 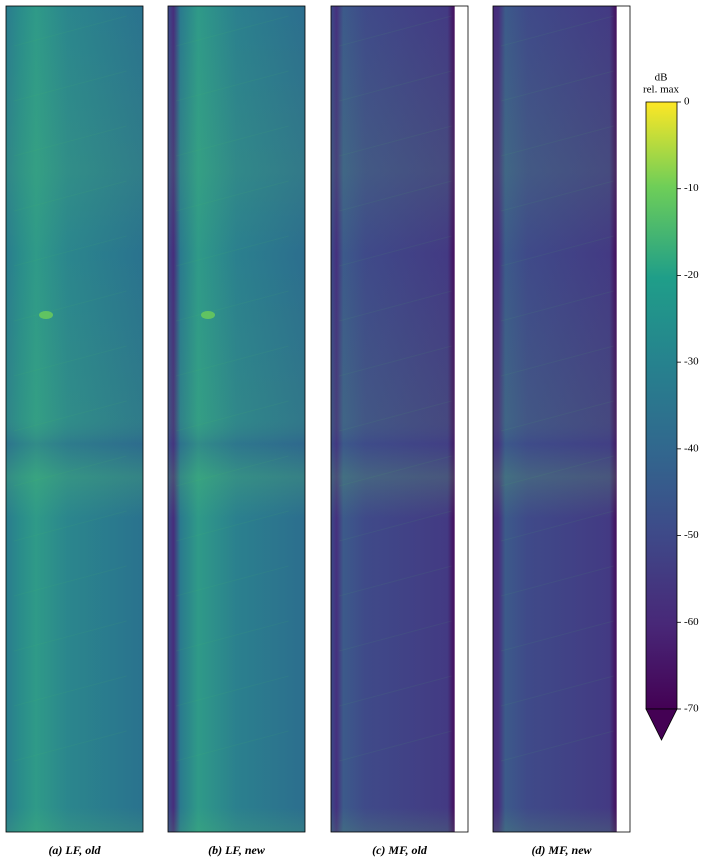 I want to click on colorbar-extend, so click(x=661, y=724).